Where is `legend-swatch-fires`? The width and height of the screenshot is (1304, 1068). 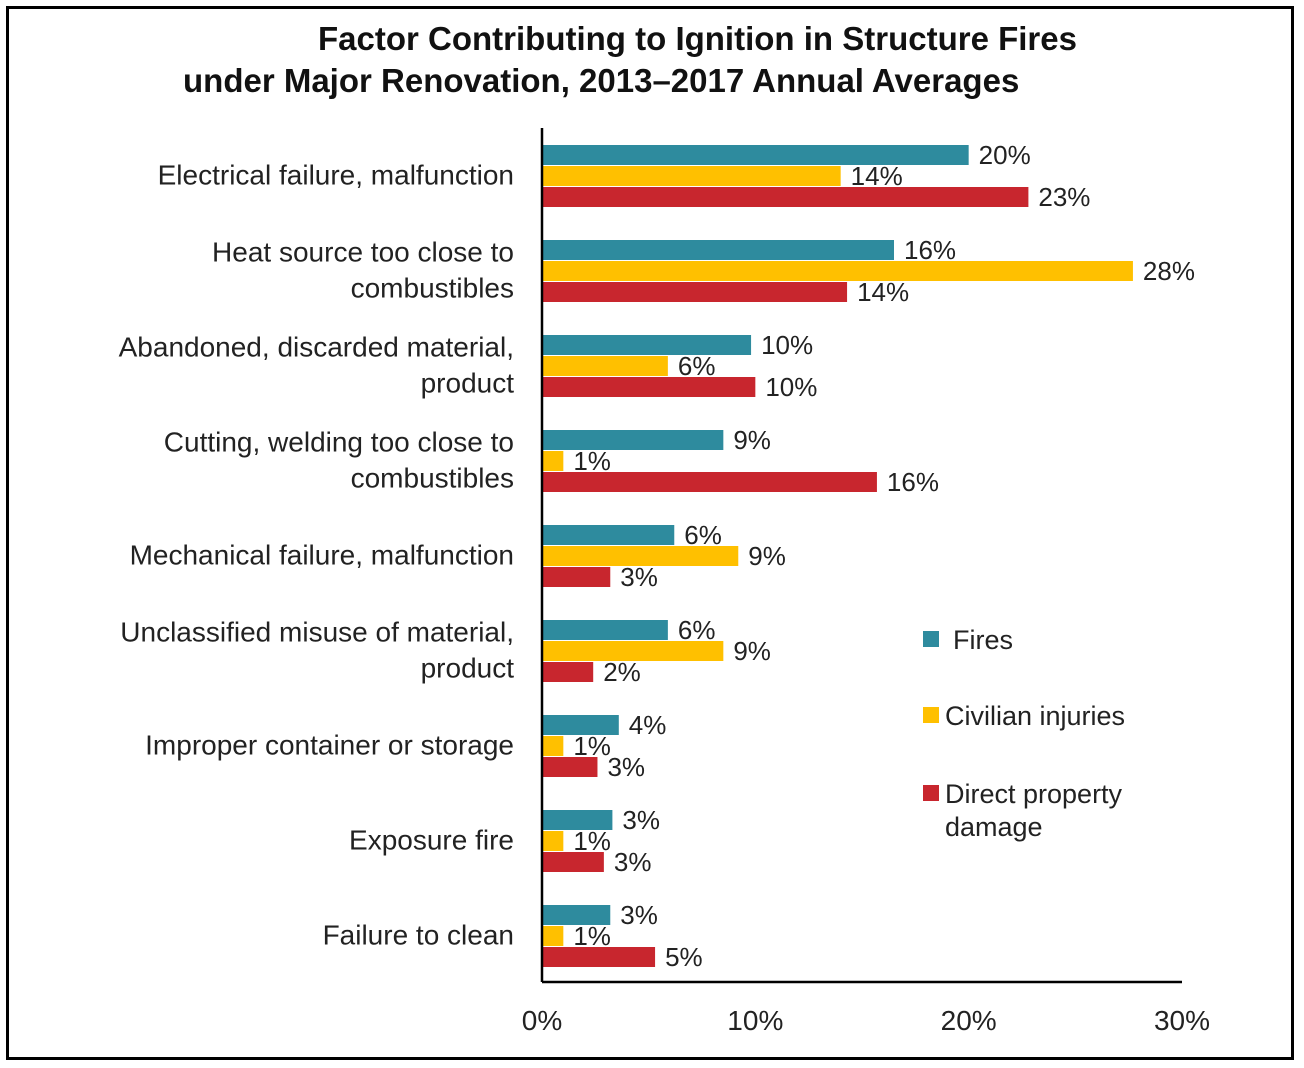
legend-swatch-fires is located at coordinates (931, 639).